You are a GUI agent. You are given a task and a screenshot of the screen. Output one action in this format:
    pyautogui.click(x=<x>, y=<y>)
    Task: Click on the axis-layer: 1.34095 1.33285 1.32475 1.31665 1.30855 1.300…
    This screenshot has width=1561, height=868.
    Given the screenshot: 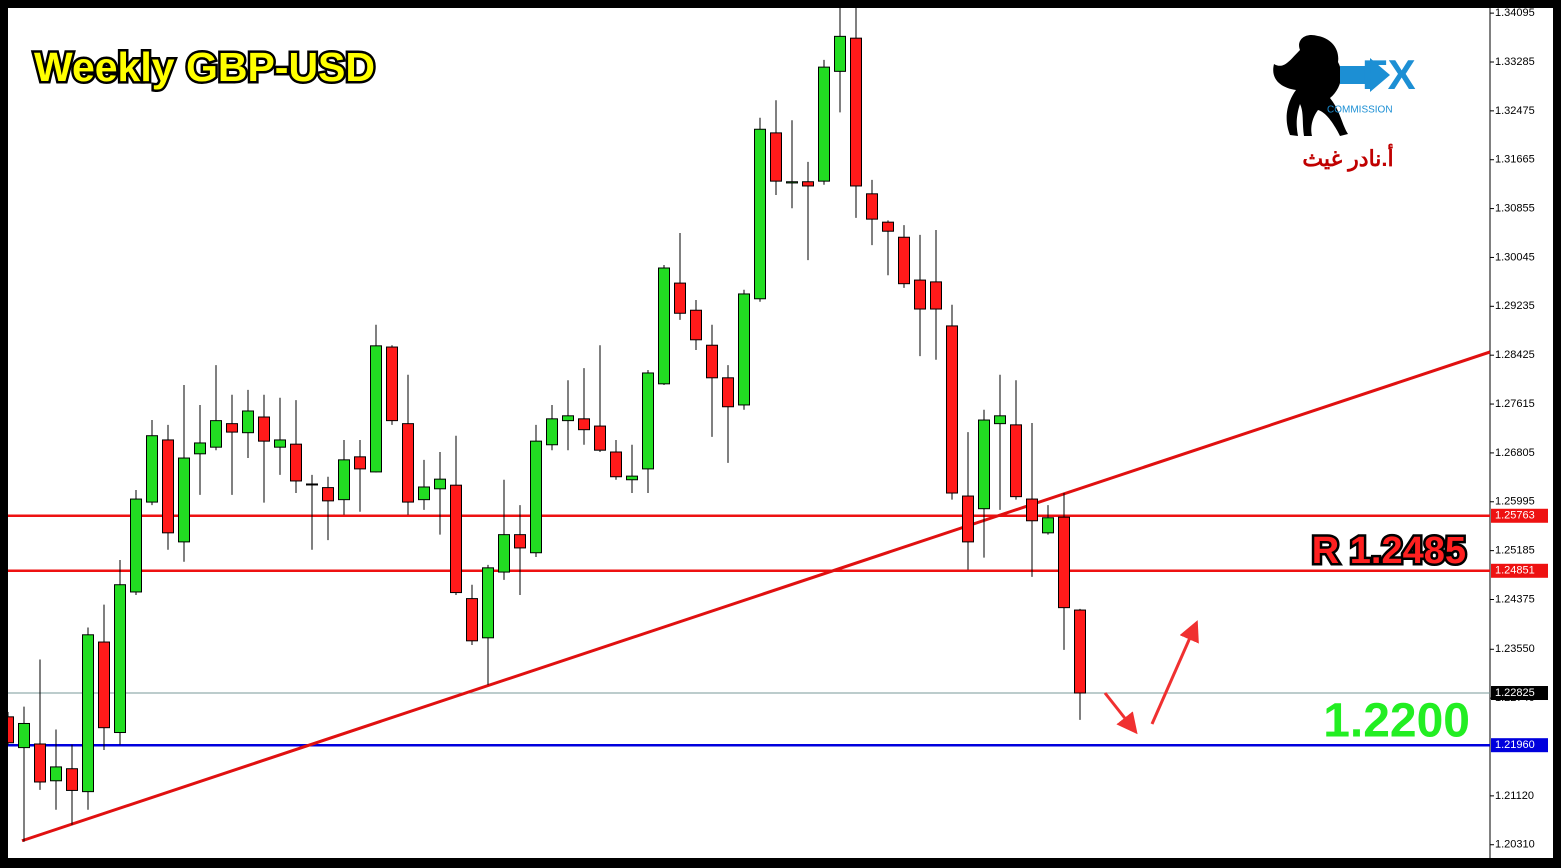 What is the action you would take?
    pyautogui.click(x=1519, y=429)
    